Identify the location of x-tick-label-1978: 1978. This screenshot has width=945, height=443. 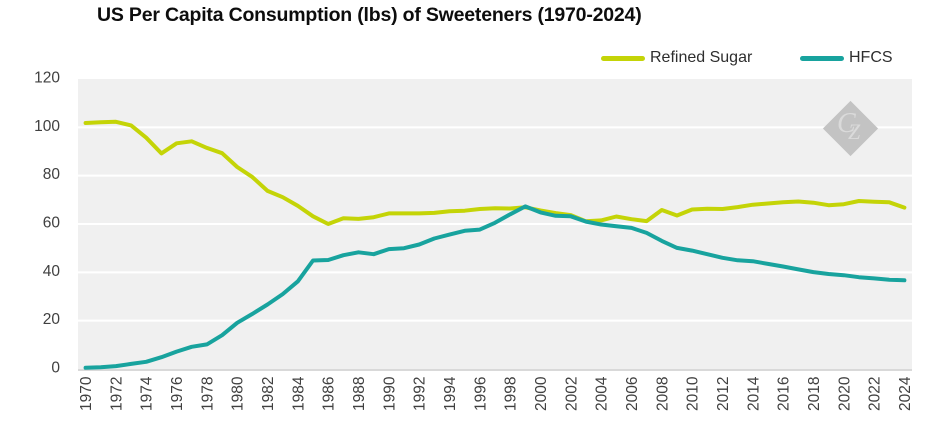
(207, 394).